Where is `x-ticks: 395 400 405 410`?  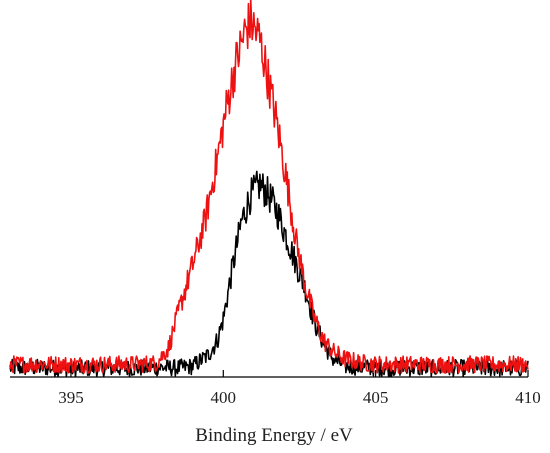
x-ticks: 395 400 405 410 is located at coordinates (299, 388).